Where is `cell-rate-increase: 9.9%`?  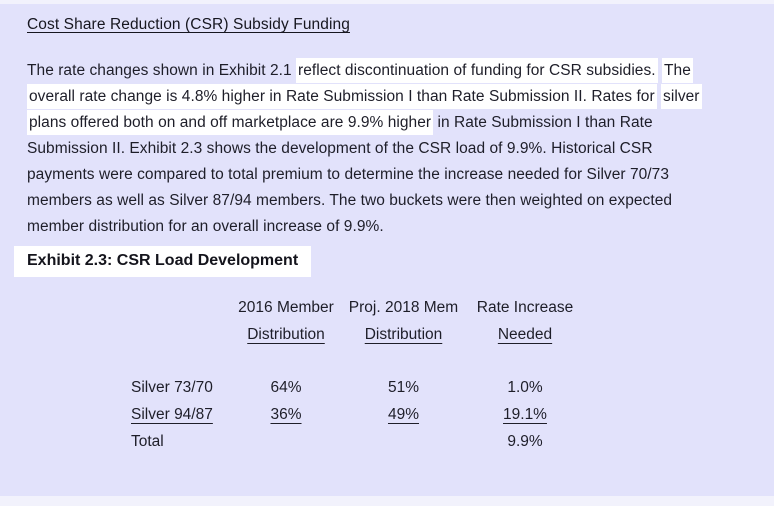
cell-rate-increase: 9.9% is located at coordinates (525, 441).